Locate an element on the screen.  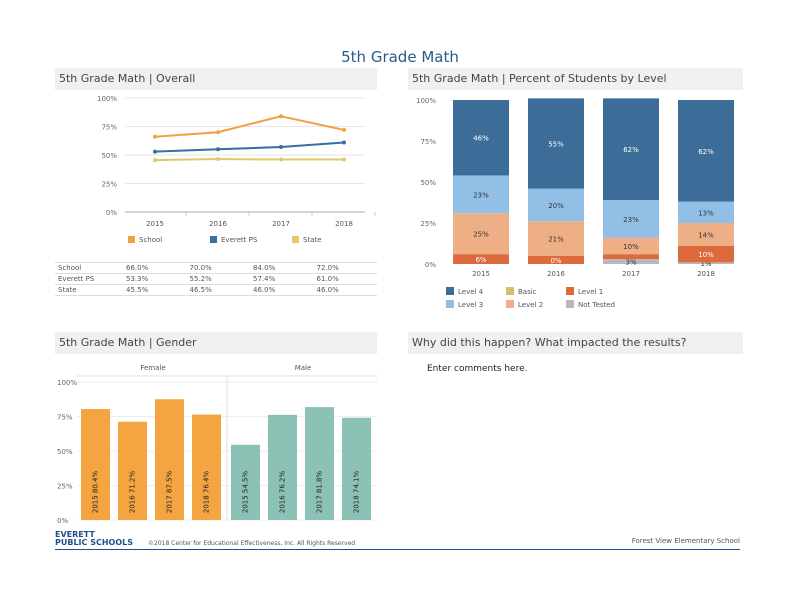
gender-panel-header: 5th Grade Math | Gender is located at coordinates (216, 343).